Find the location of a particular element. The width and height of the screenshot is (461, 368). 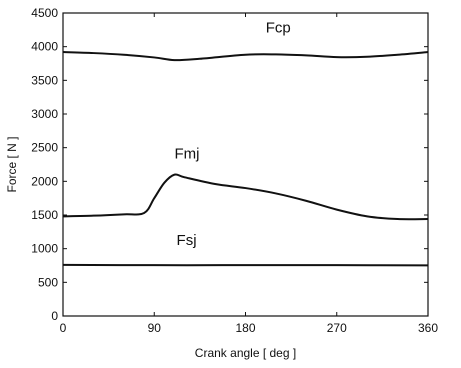

x-tick-label: 180 is located at coordinates (245, 328).